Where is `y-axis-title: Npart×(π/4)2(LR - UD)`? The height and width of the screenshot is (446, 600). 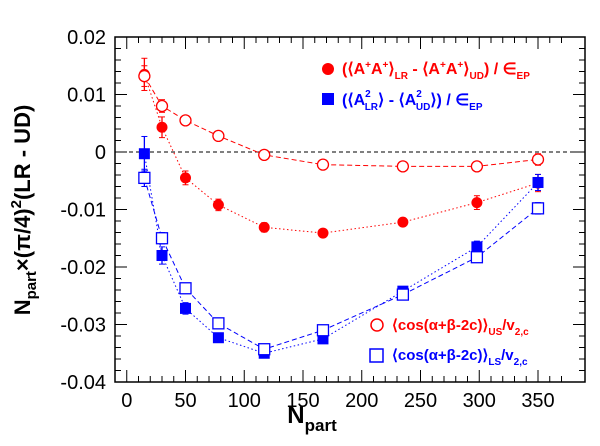 y-axis-title: Npart×(π/4)2(LR - UD) is located at coordinates (24, 210).